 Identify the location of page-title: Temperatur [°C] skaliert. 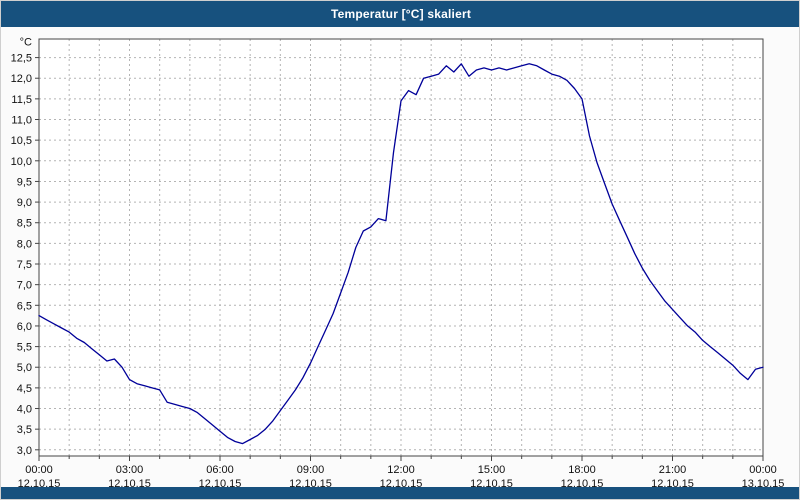
(401, 14).